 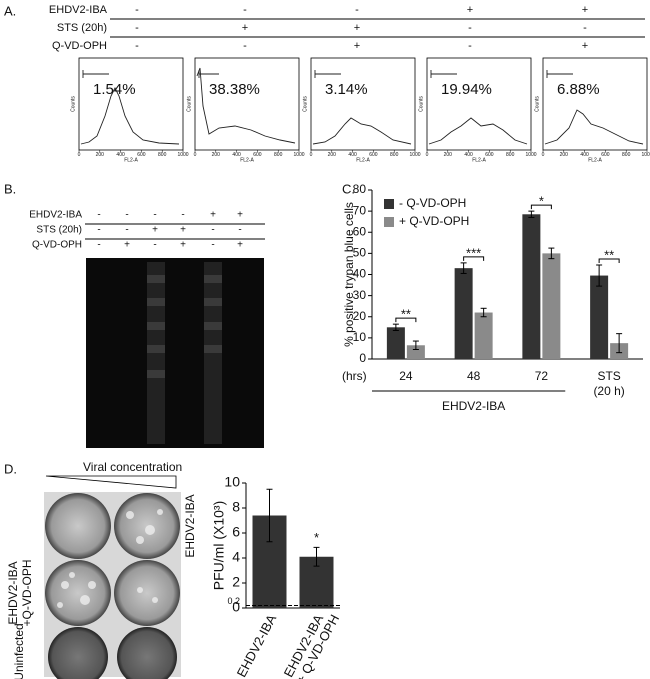 What do you see at coordinates (360, 316) in the screenshot?
I see `y-tick-label: 20` at bounding box center [360, 316].